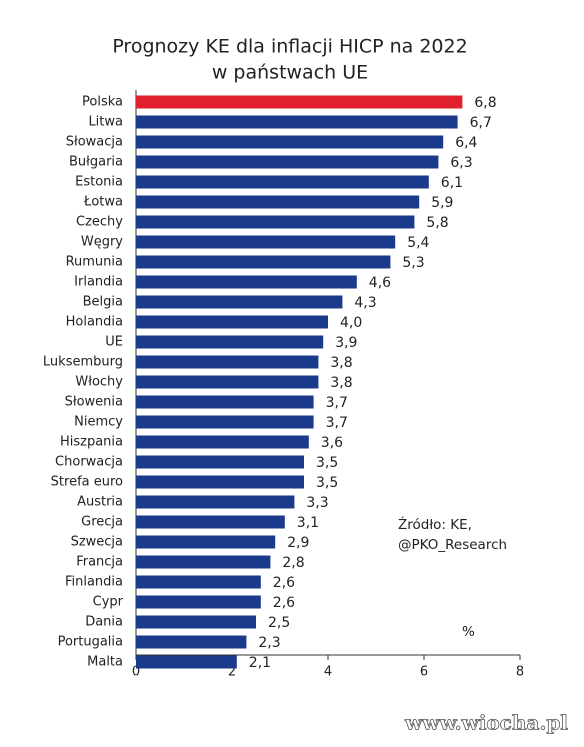 This screenshot has height=747, width=584. I want to click on category-label: Łotwa, so click(103, 202).